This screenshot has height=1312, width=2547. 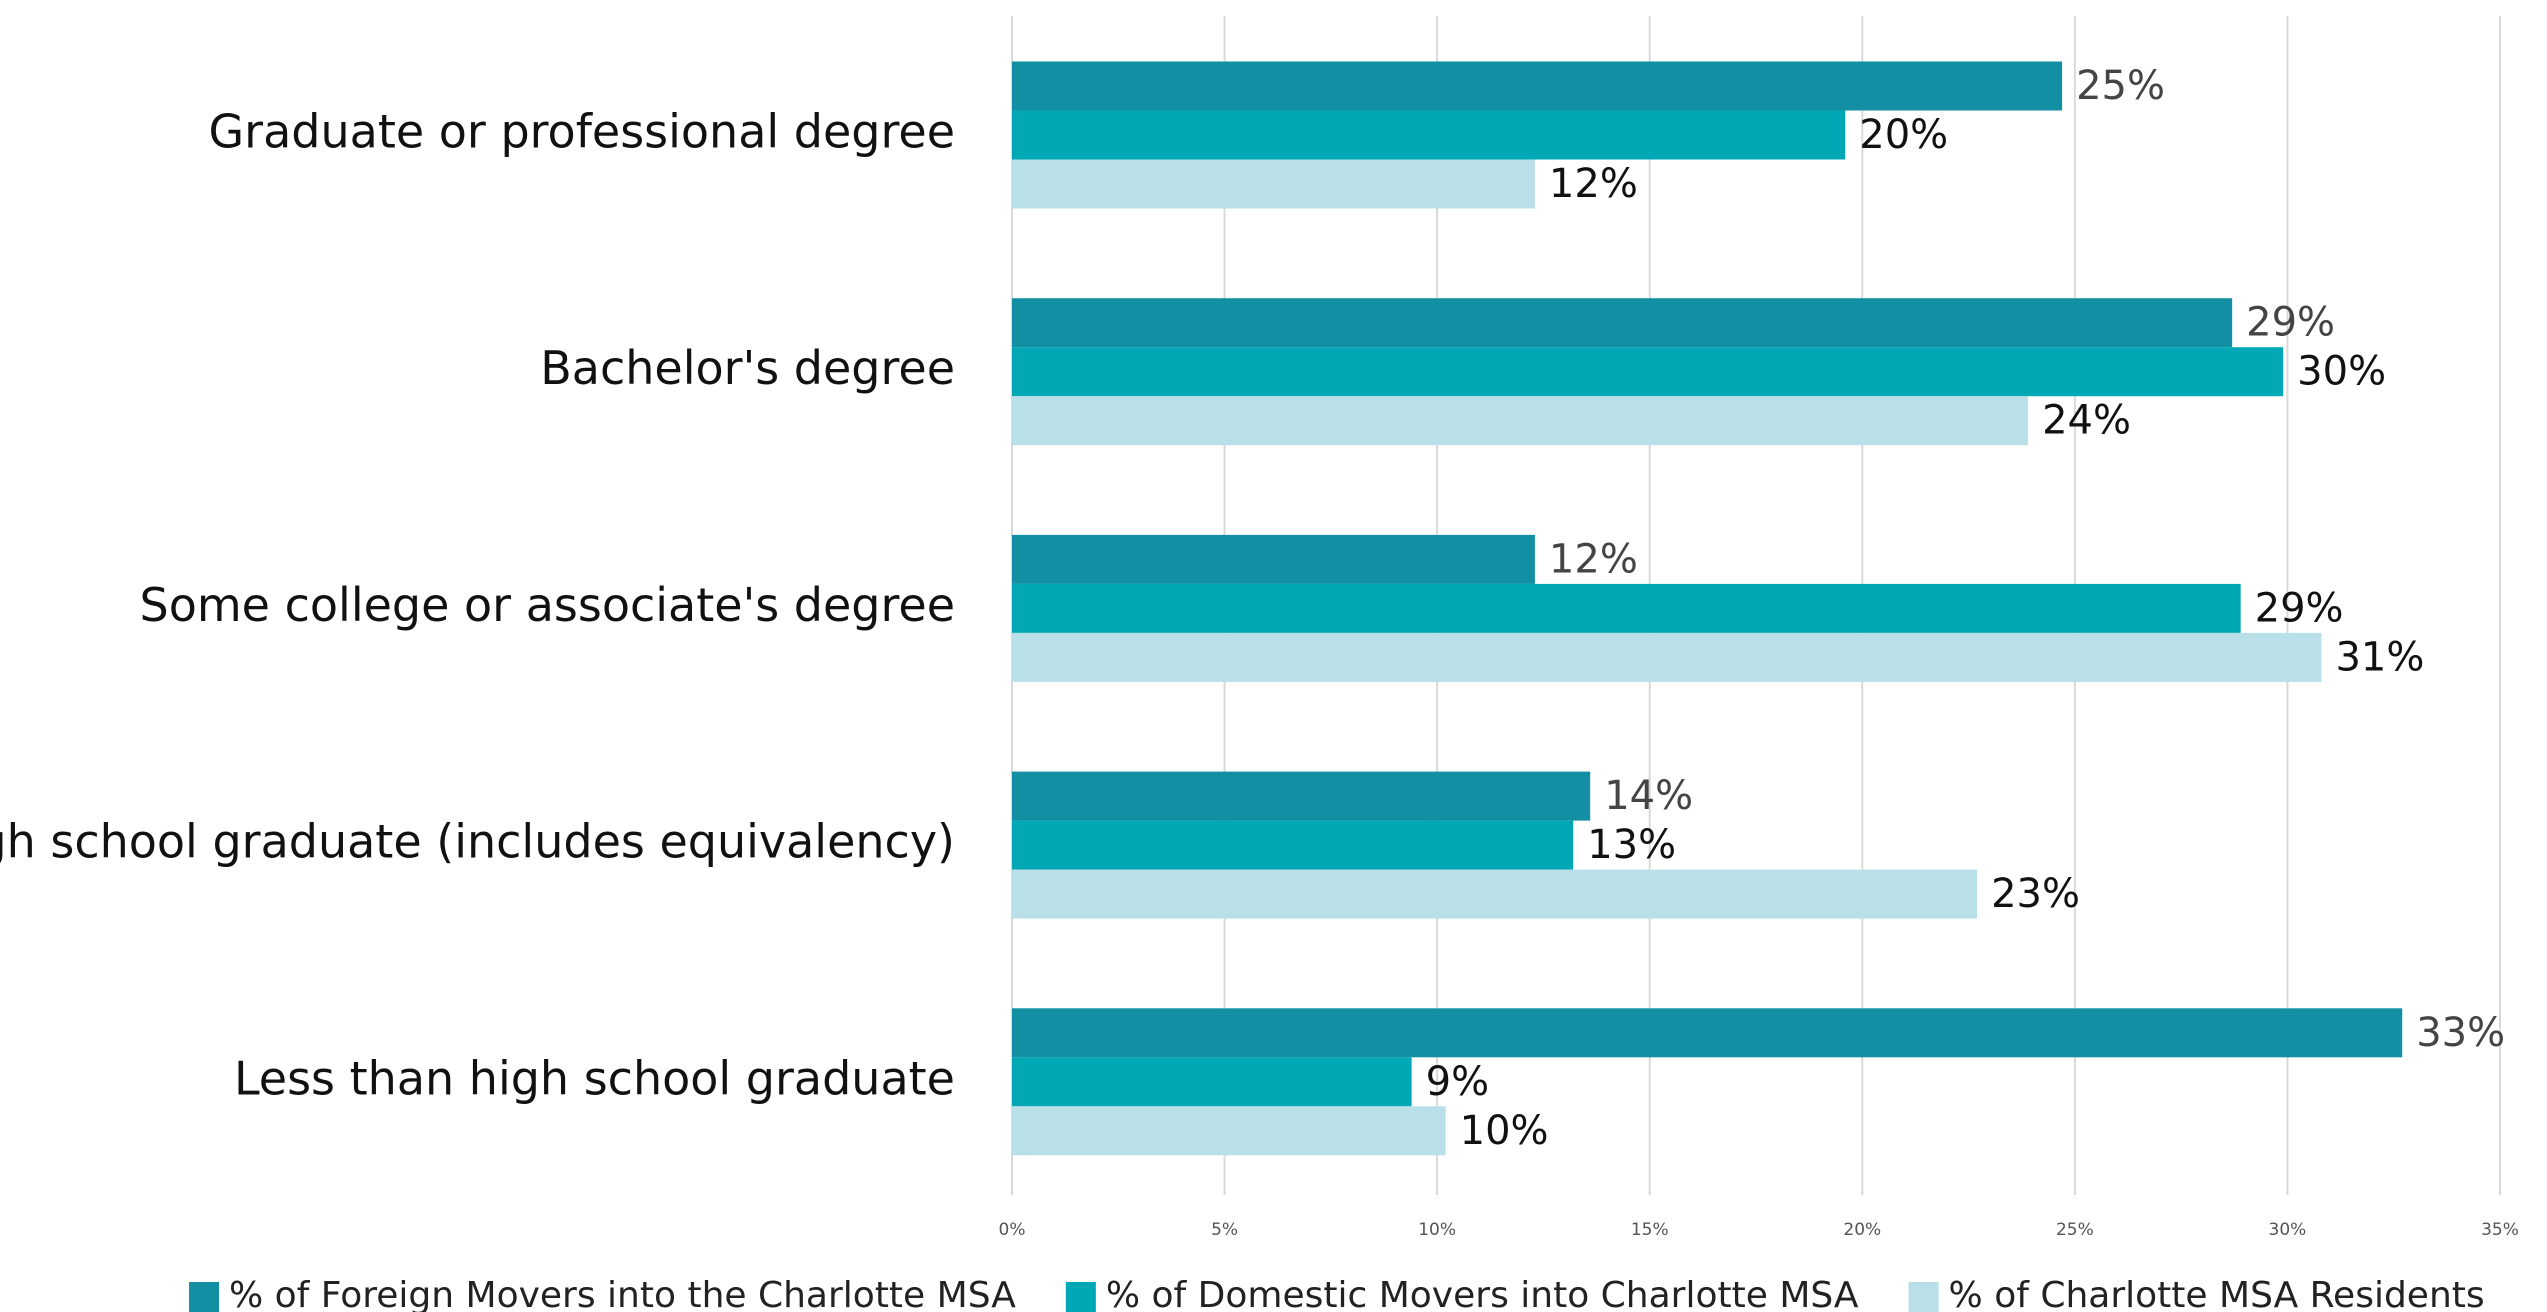 What do you see at coordinates (2500, 1230) in the screenshot?
I see `x-tick-label: 35%` at bounding box center [2500, 1230].